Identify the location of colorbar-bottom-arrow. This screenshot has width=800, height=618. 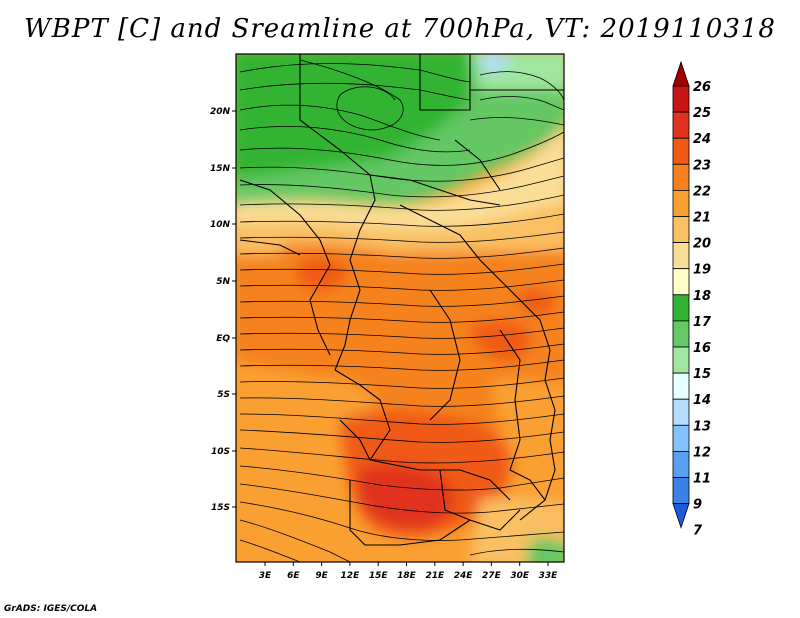
(681, 516).